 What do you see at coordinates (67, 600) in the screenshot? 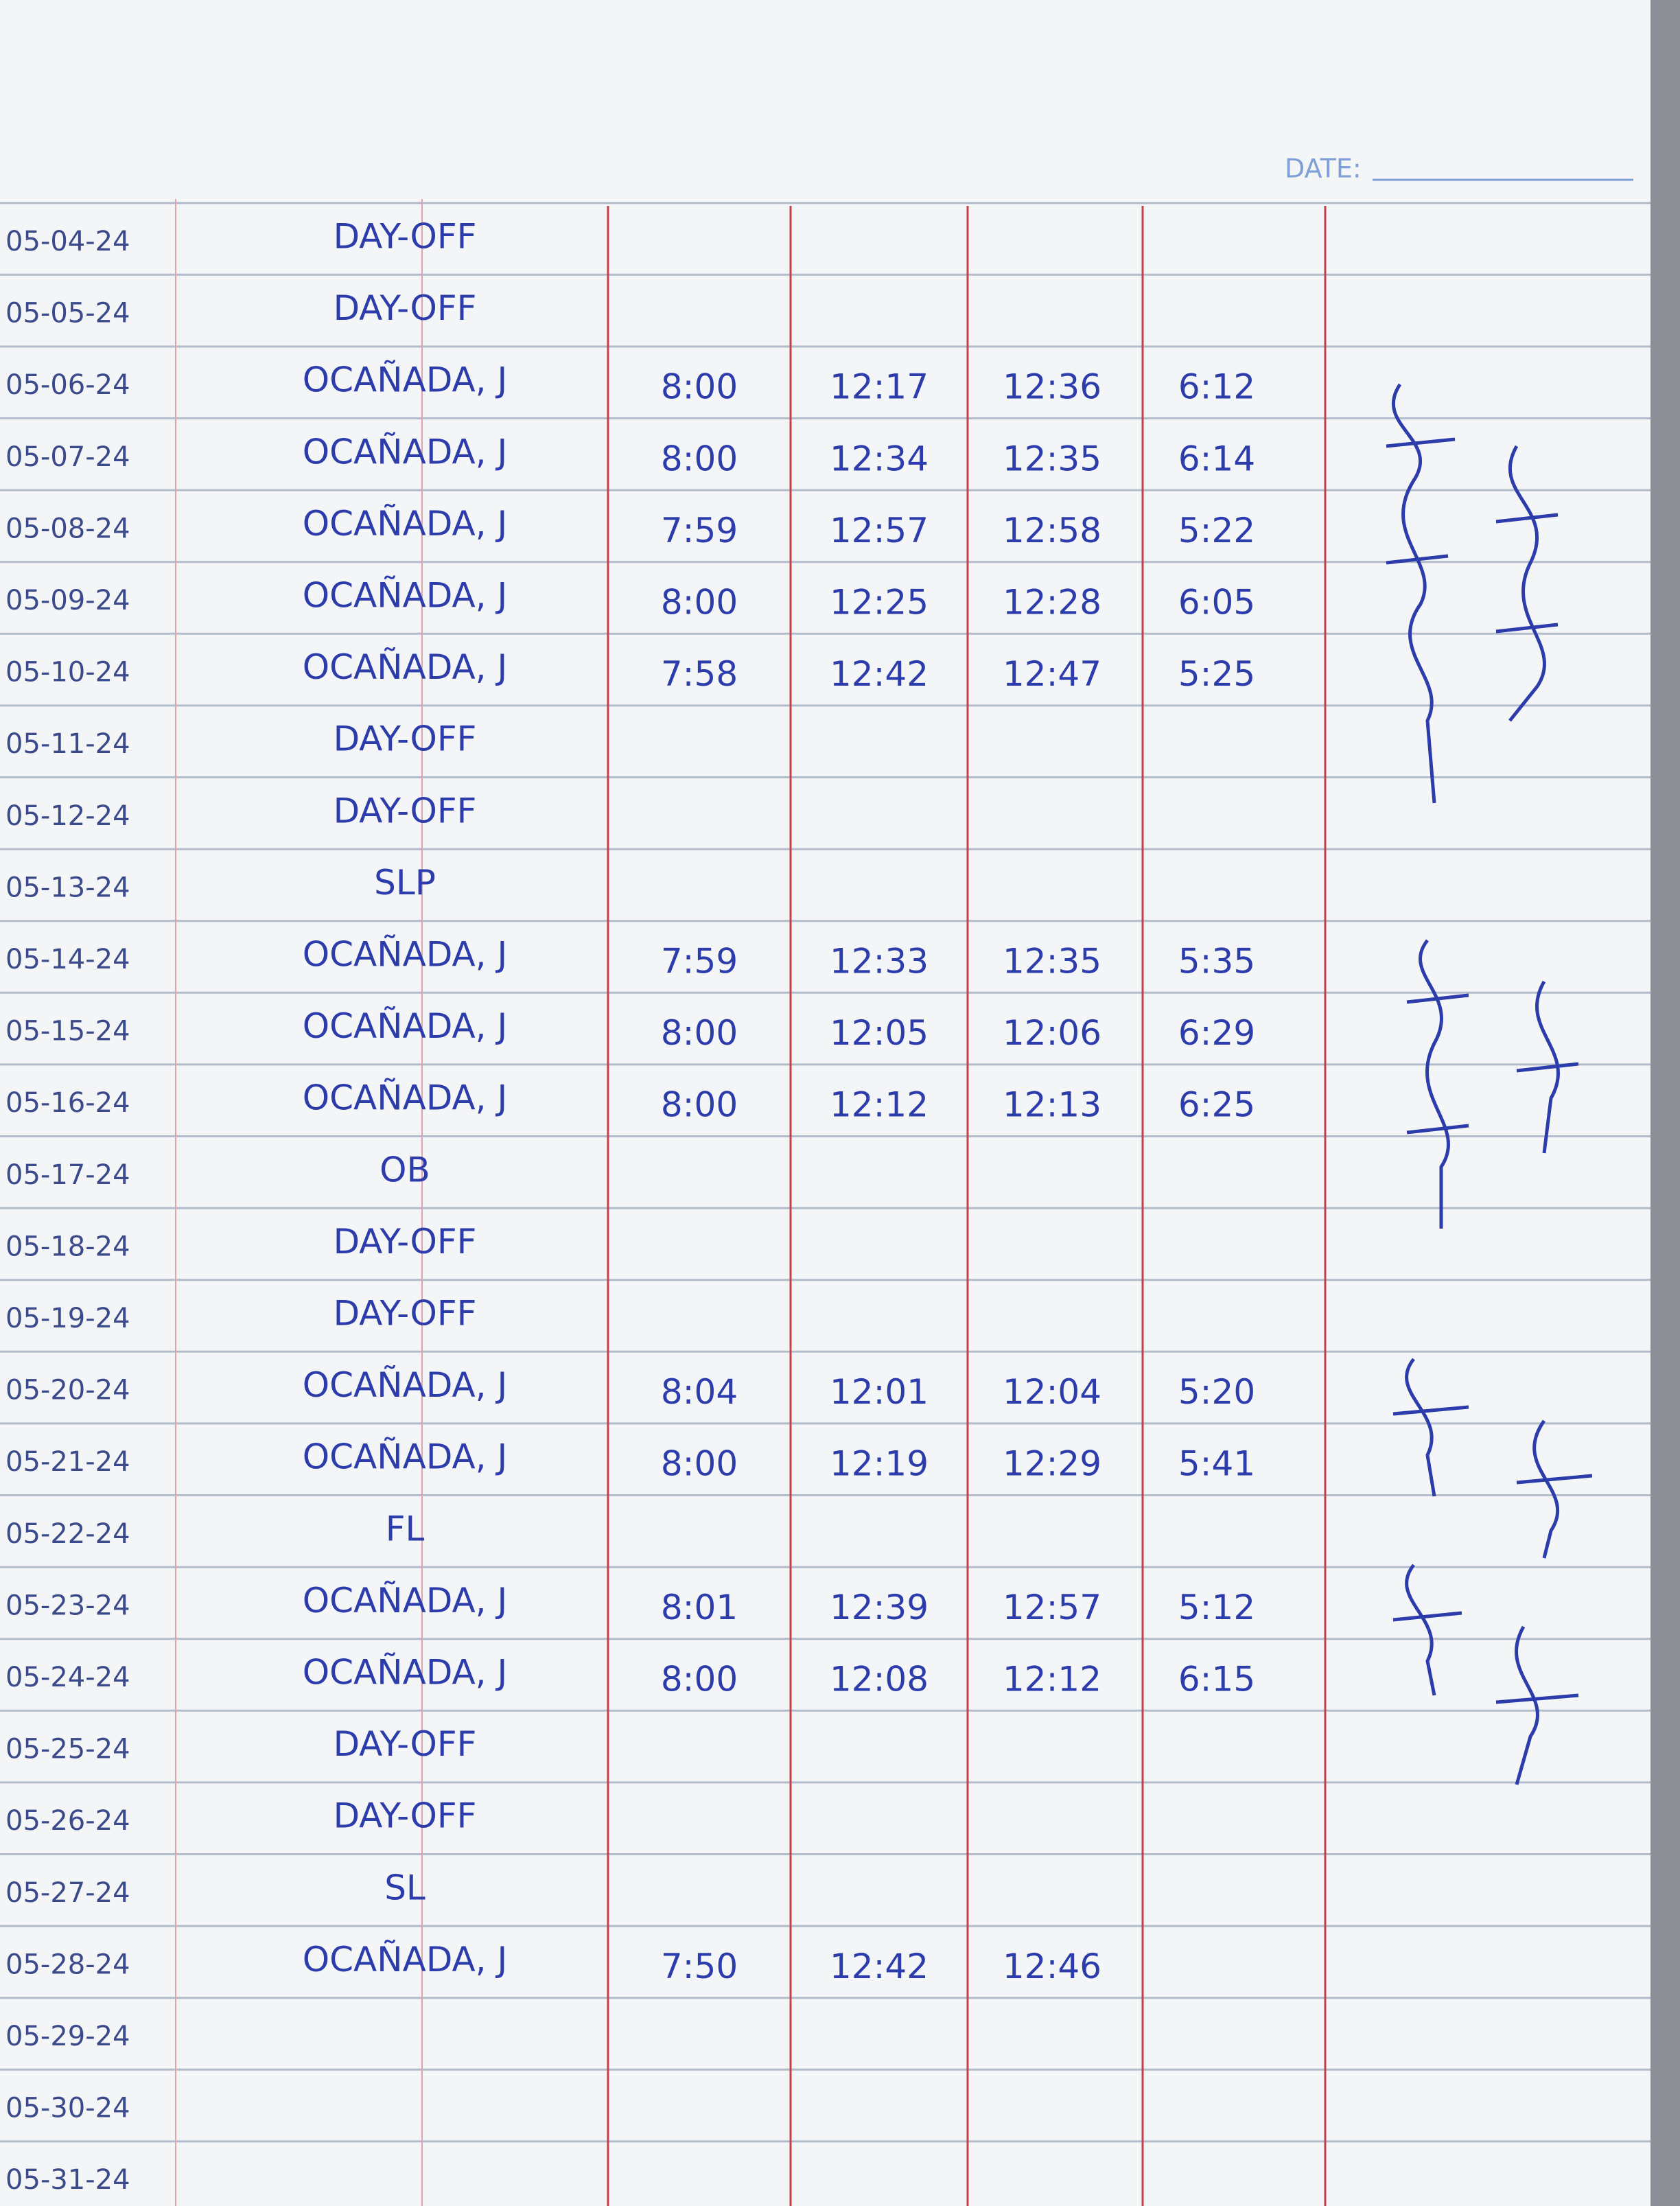
I see `date-cell: 05-09-24` at bounding box center [67, 600].